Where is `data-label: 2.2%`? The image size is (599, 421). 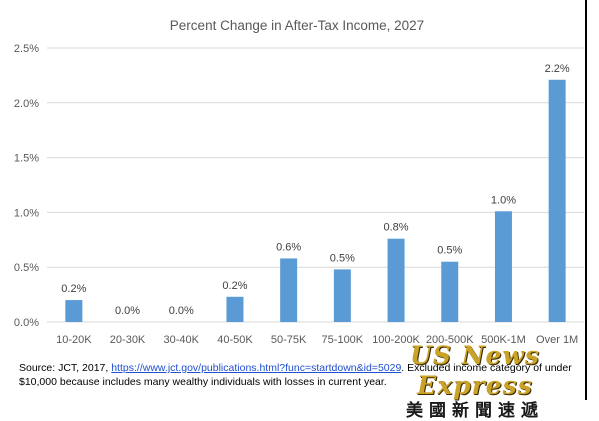
data-label: 2.2% is located at coordinates (557, 69).